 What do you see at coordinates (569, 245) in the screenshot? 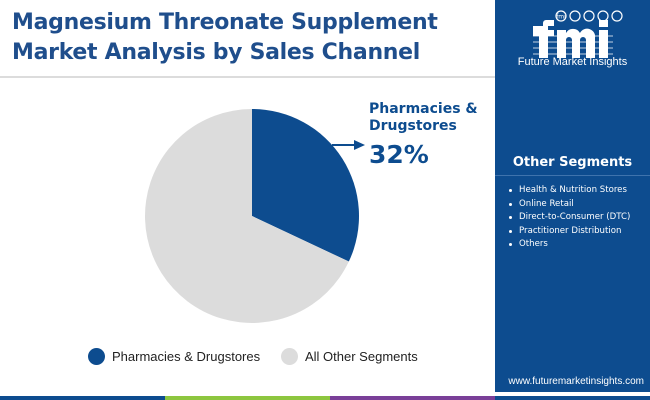
I see `segment-item: Others` at bounding box center [569, 245].